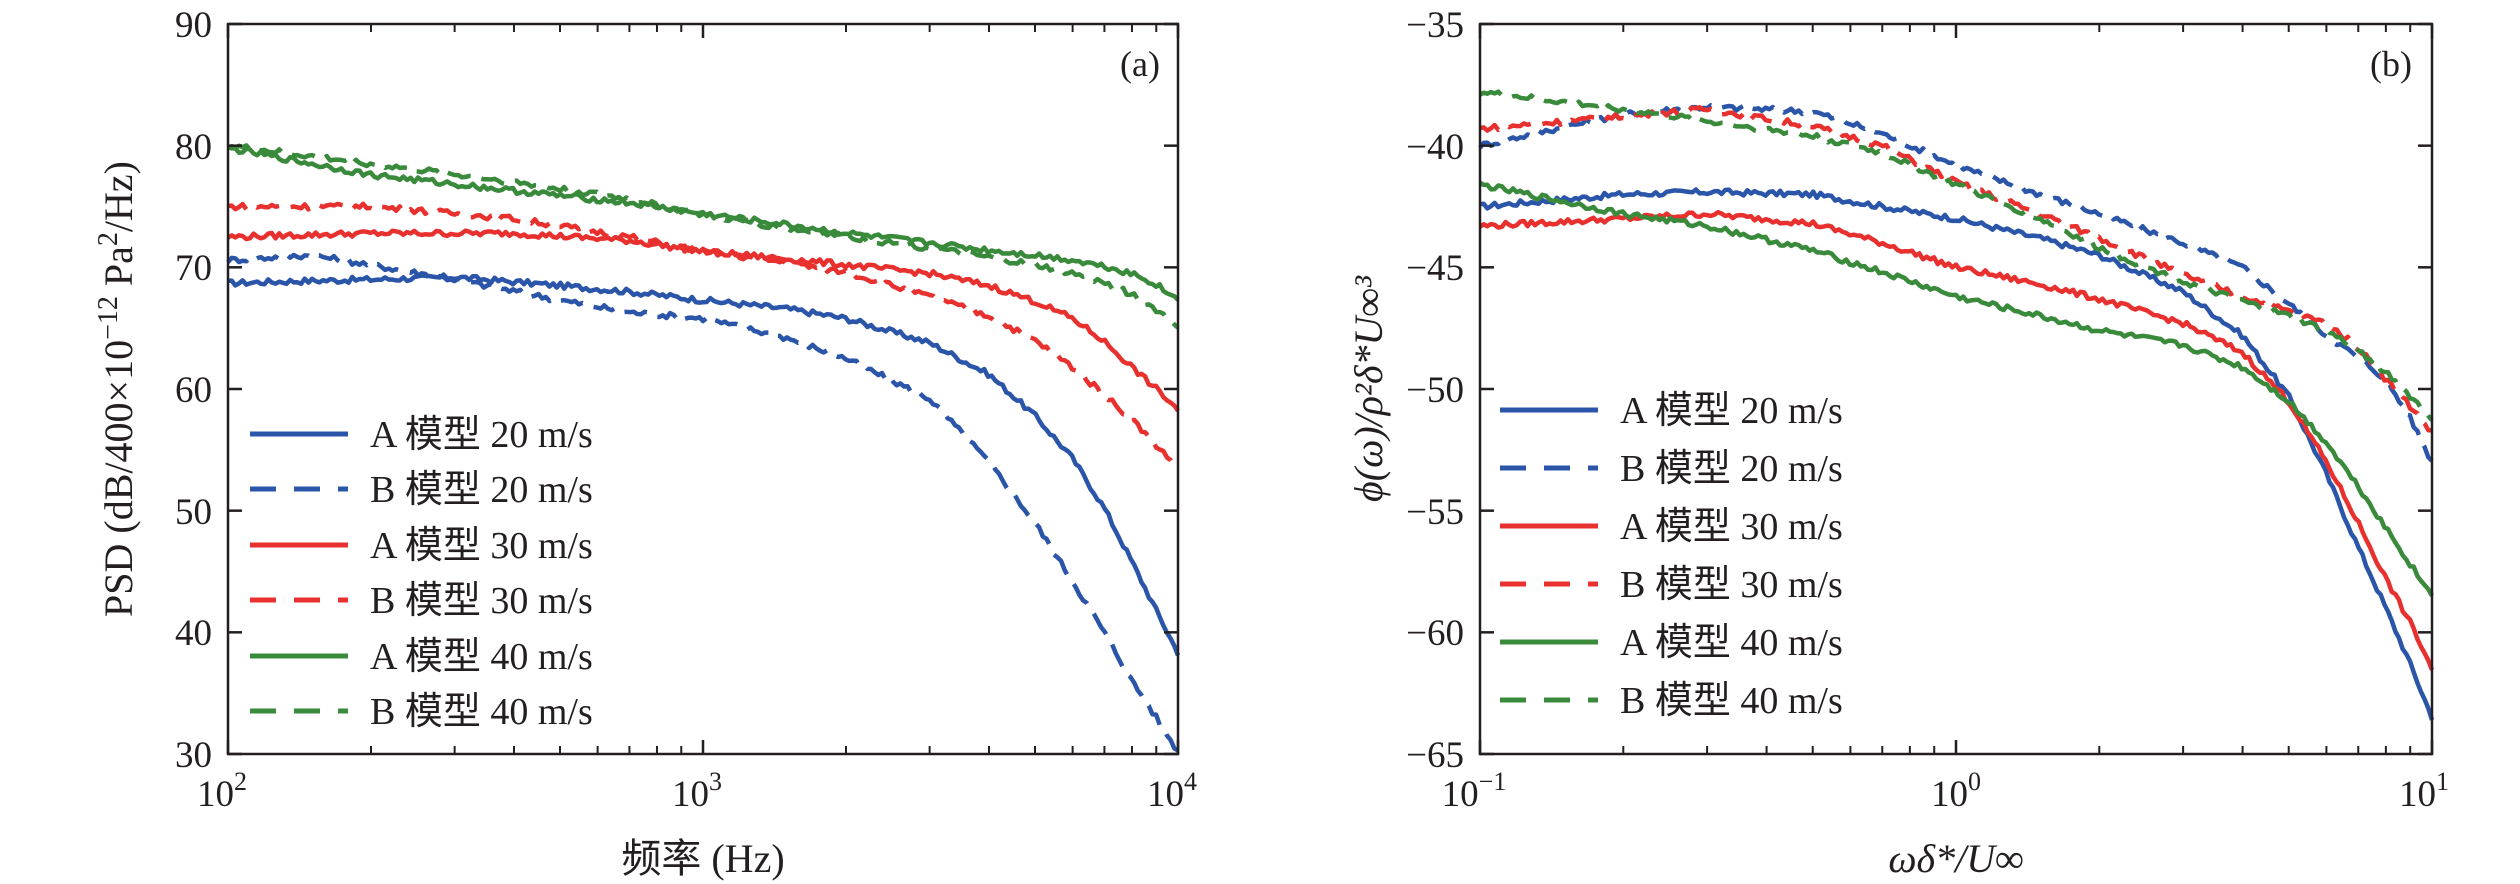  I want to click on x-tick-label-a: 10⁴, so click(1172, 791).